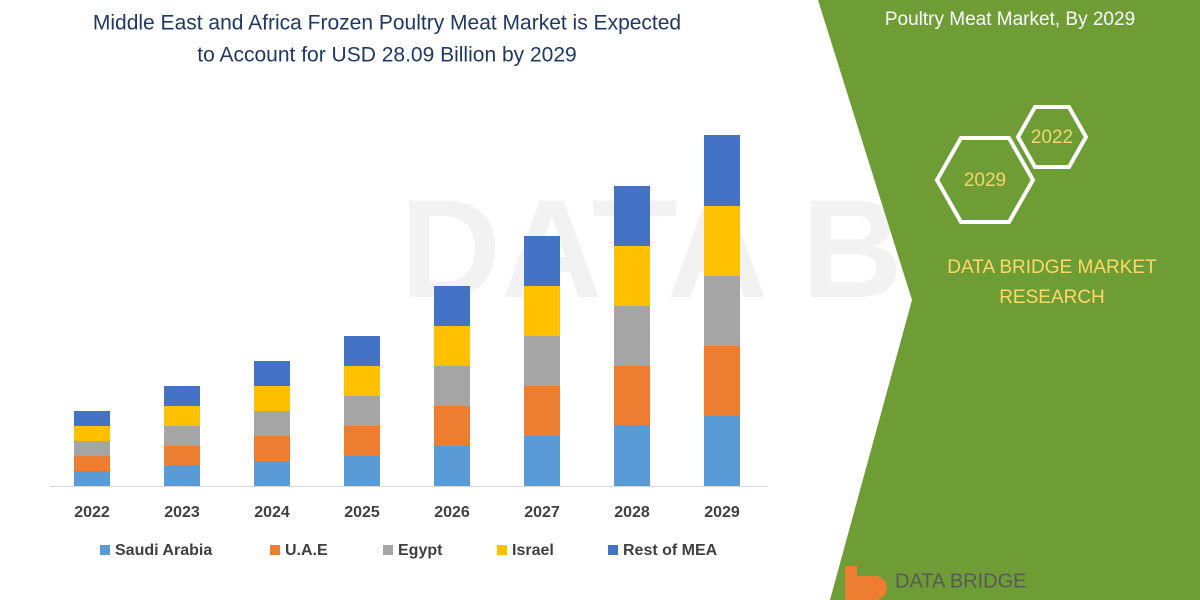 Image resolution: width=1200 pixels, height=600 pixels. Describe the element at coordinates (272, 512) in the screenshot. I see `x-tick-label: 2024` at that location.